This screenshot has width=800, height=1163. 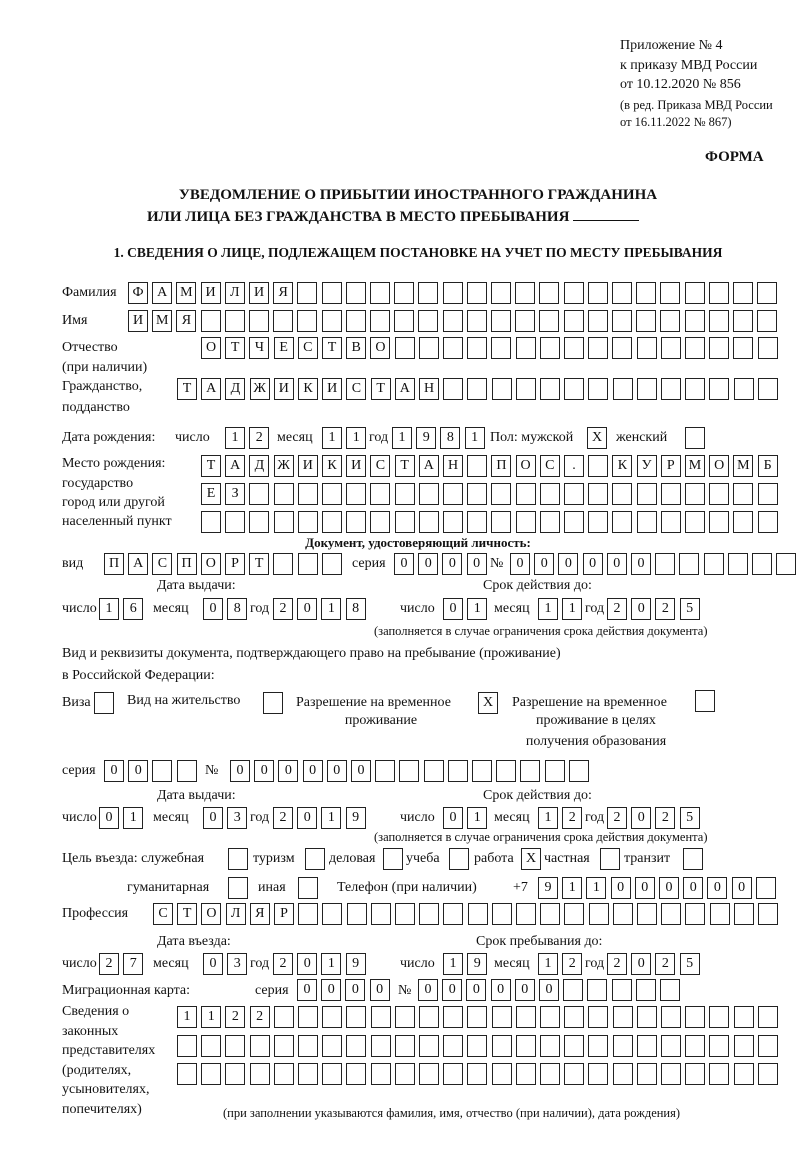 What do you see at coordinates (235, 389) in the screenshot?
I see `char-box: Д` at bounding box center [235, 389].